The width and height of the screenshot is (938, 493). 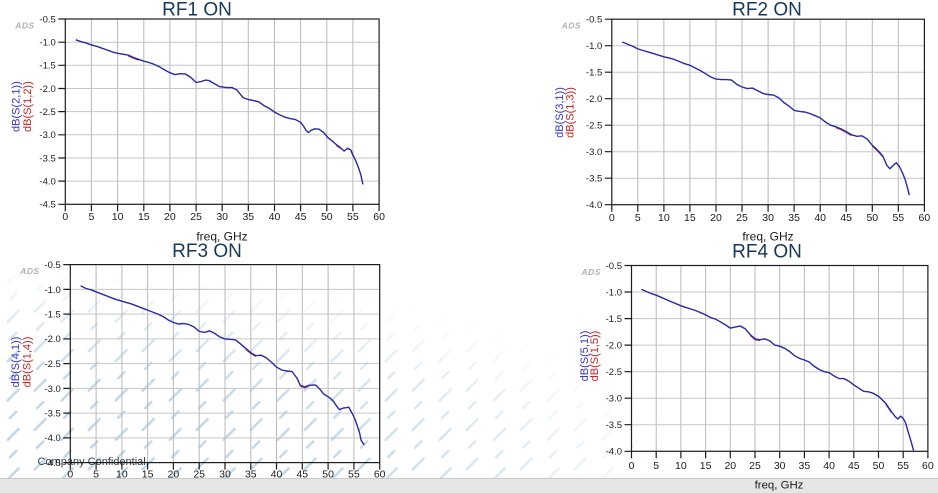 What do you see at coordinates (560, 112) in the screenshot?
I see `svg-text: dB(S(3,1))` at bounding box center [560, 112].